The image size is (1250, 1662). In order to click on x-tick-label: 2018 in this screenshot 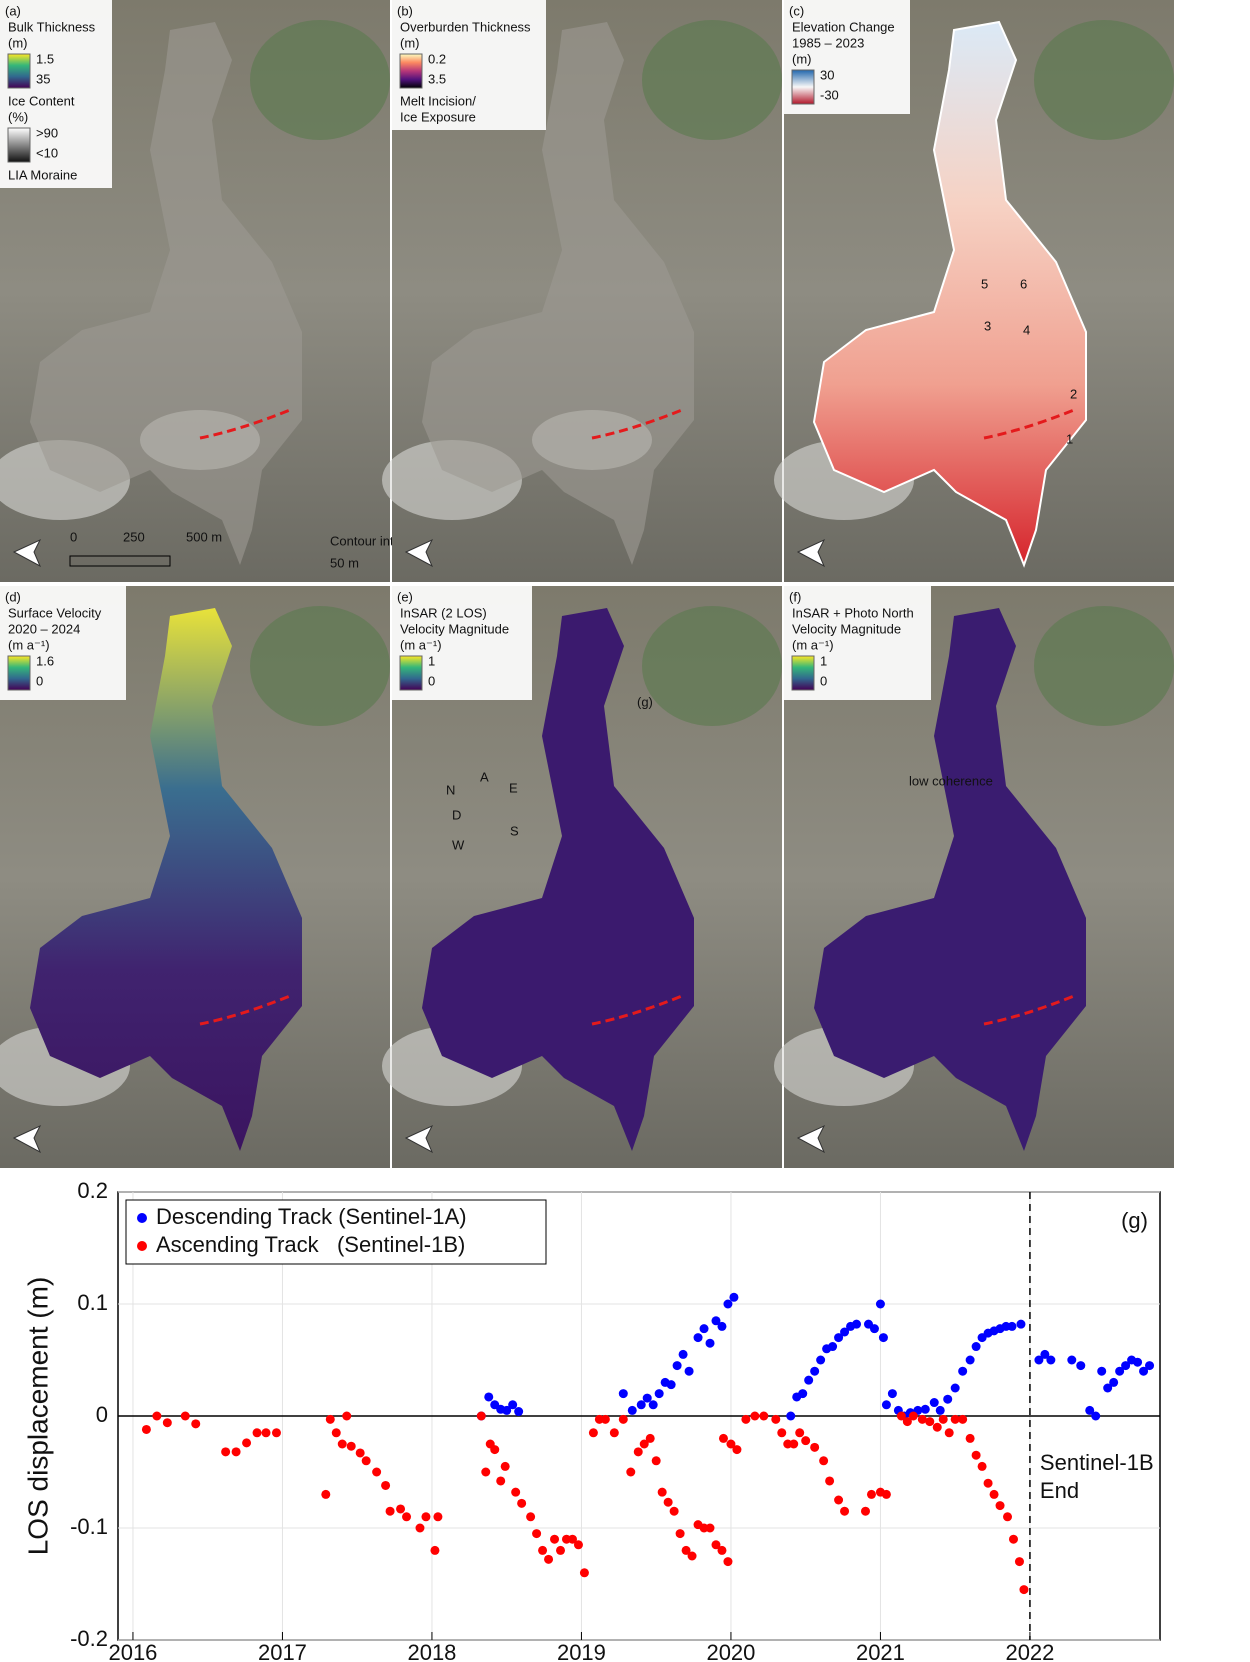, I will do `click(431, 1651)`.